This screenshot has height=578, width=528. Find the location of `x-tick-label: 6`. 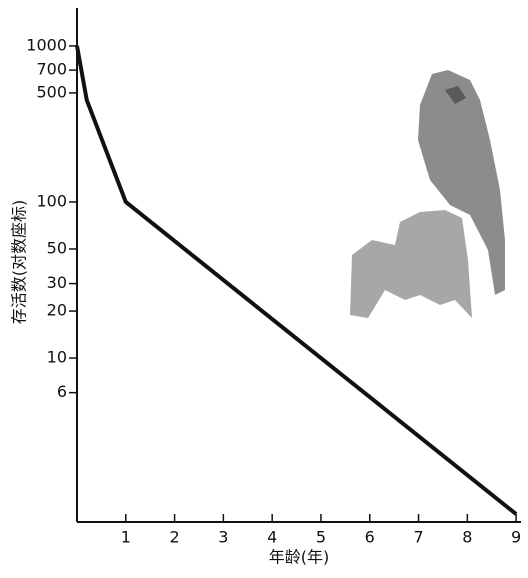

x-tick-label: 6 is located at coordinates (370, 537).